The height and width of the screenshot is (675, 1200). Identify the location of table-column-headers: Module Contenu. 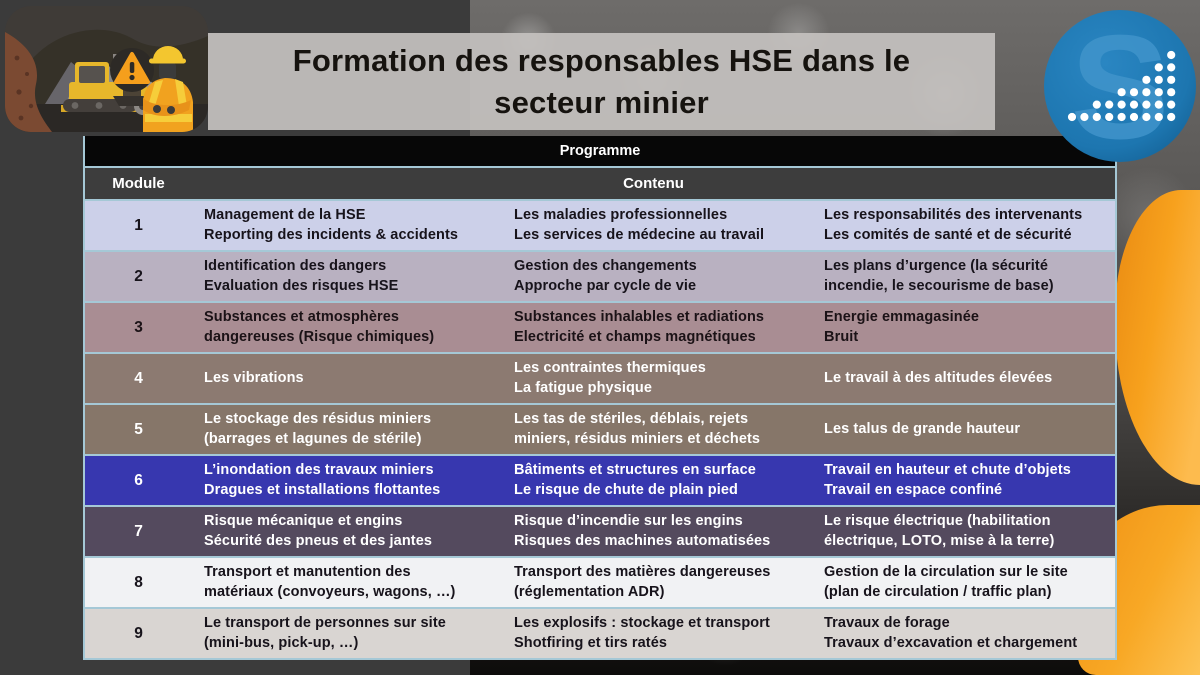
(600, 182).